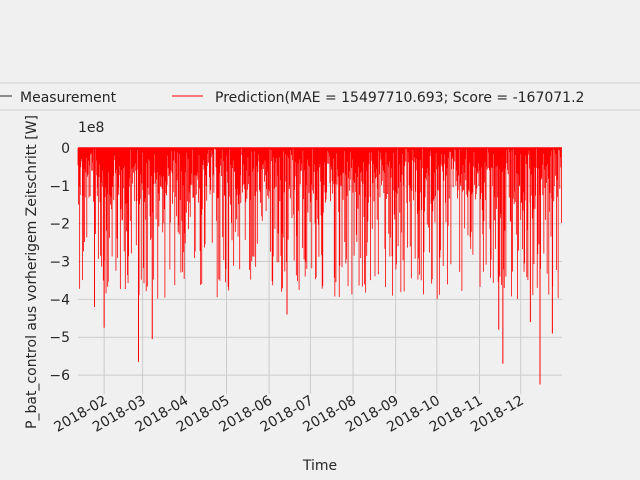 The width and height of the screenshot is (640, 480). What do you see at coordinates (59, 187) in the screenshot?
I see `y-tick-label: −1` at bounding box center [59, 187].